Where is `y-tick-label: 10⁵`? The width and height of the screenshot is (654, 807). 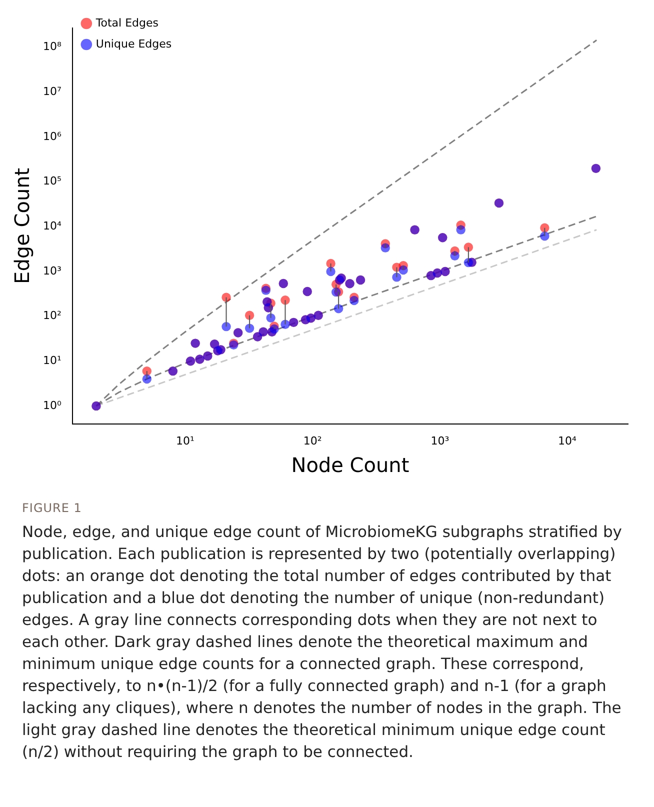 y-tick-label: 10⁵ is located at coordinates (52, 181).